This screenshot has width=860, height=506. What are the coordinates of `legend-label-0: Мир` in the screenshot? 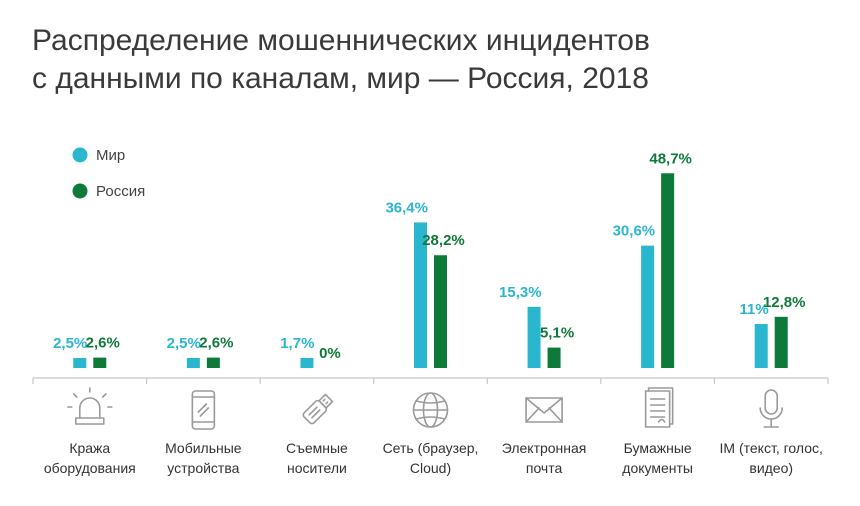 It's located at (110, 155).